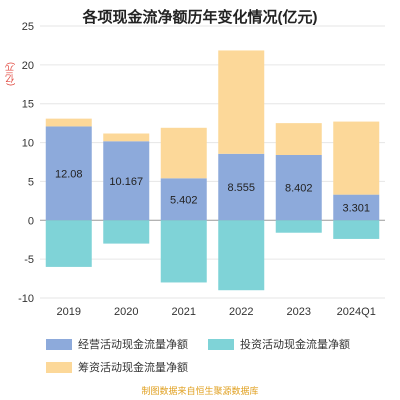 This screenshot has width=400, height=400. I want to click on chart-title: 各项现金流净额历年变化情况(亿元), so click(200, 17).